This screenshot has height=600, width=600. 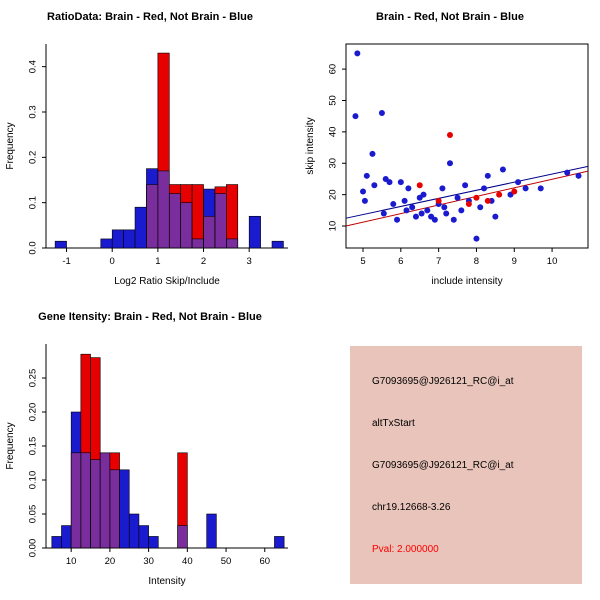 I want to click on svg-text: 0.3, so click(x=33, y=111).